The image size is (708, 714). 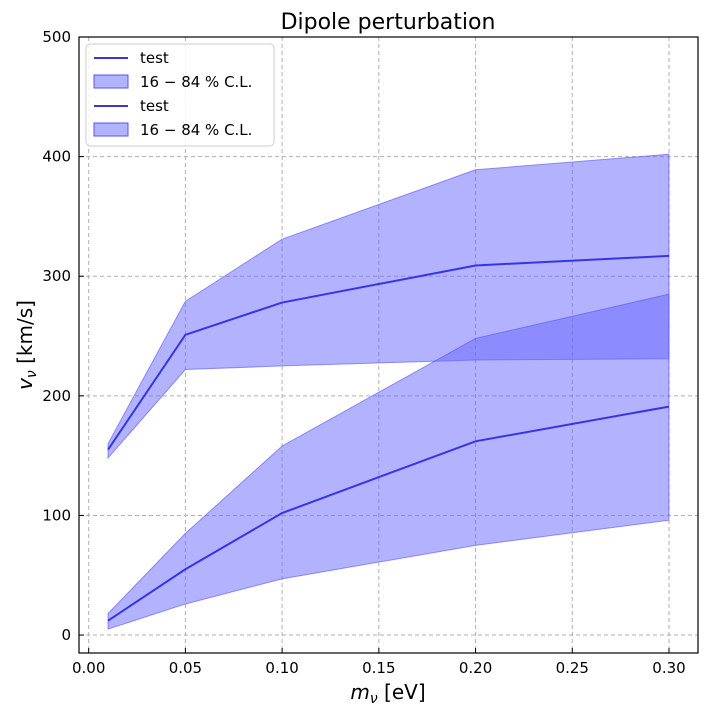 What do you see at coordinates (572, 668) in the screenshot?
I see `x-tick-label: 0.25` at bounding box center [572, 668].